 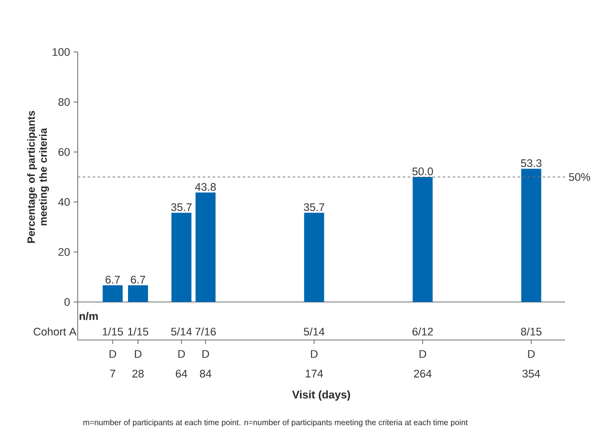 I want to click on text: Cohort A, so click(x=55, y=331).